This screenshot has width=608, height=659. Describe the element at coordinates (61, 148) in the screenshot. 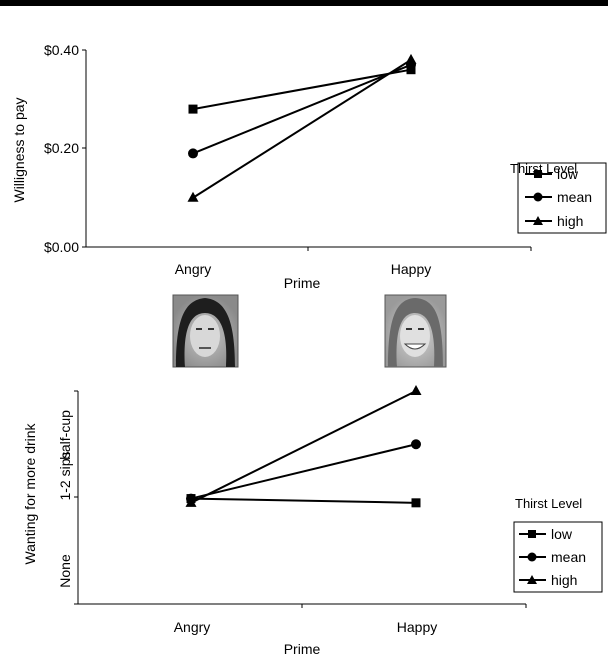

I see `y-tick-label: $0.20` at that location.